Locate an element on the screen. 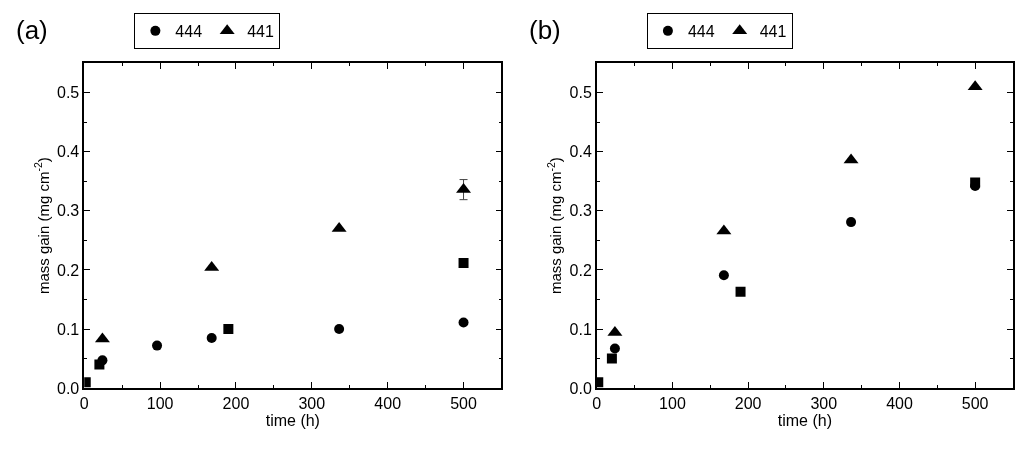 The height and width of the screenshot is (452, 1019). chart-title: (b) is located at coordinates (545, 30).